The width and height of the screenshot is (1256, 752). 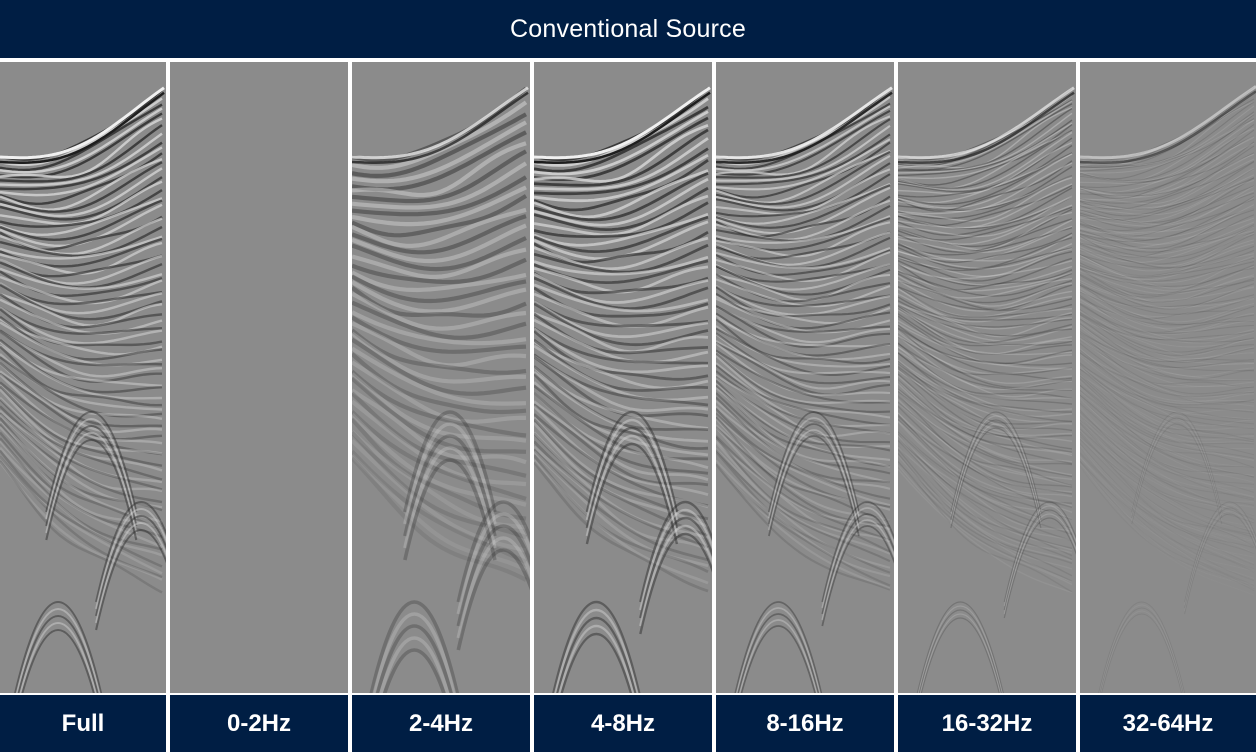 I want to click on panel-label: 2-4Hz, so click(x=441, y=723).